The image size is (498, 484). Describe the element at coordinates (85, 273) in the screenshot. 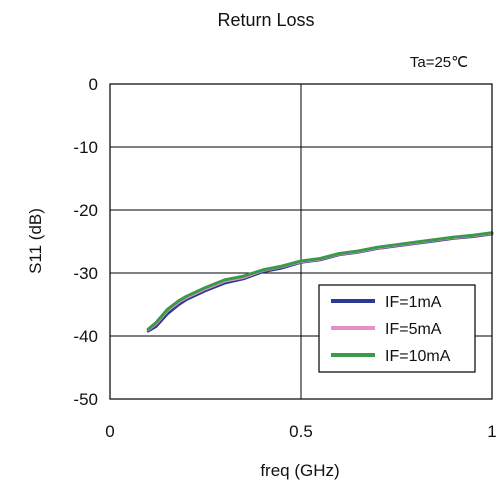

I see `y-tick-label: -30` at that location.